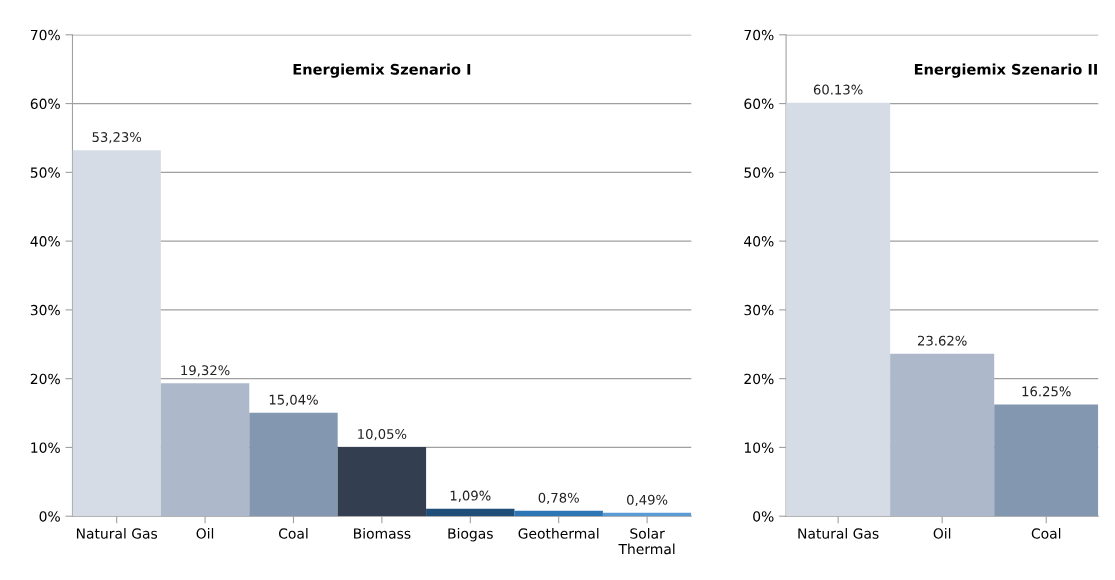 Image resolution: width=1115 pixels, height=580 pixels. I want to click on data-label: 60.13%, so click(838, 89).